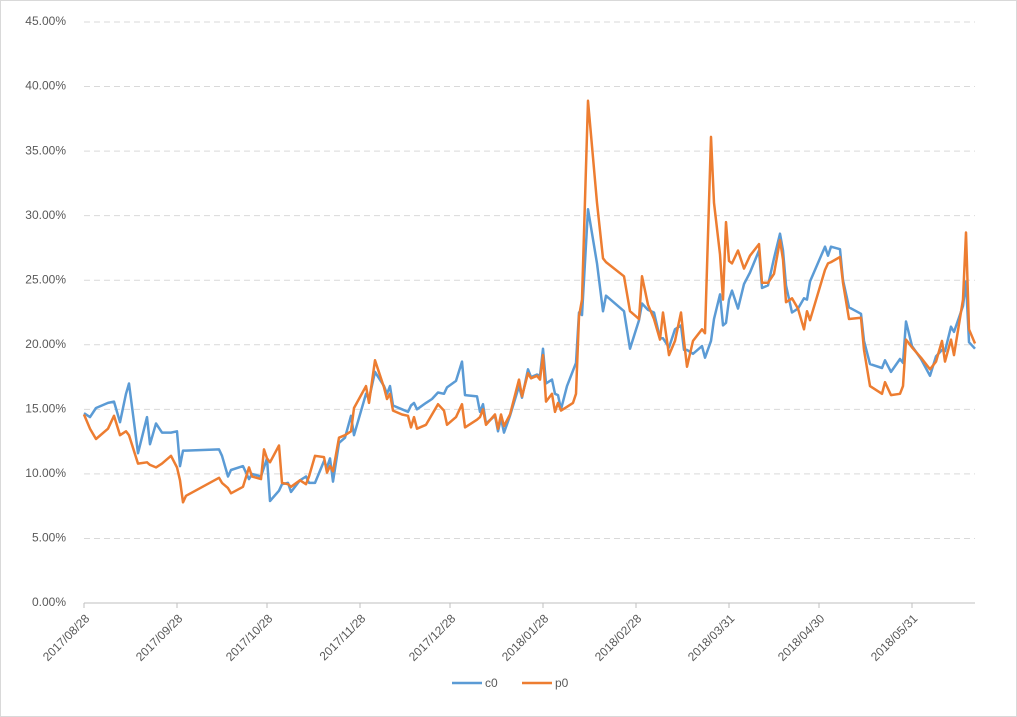  I want to click on y-tick-label: 20.00%, so click(45, 344).